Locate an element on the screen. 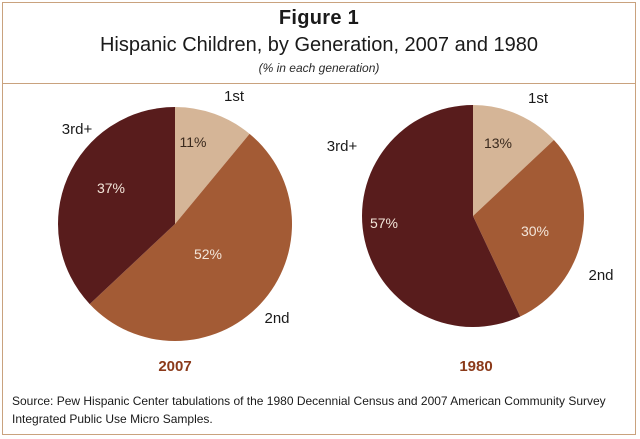  figure-label: Figure 1 is located at coordinates (319, 18).